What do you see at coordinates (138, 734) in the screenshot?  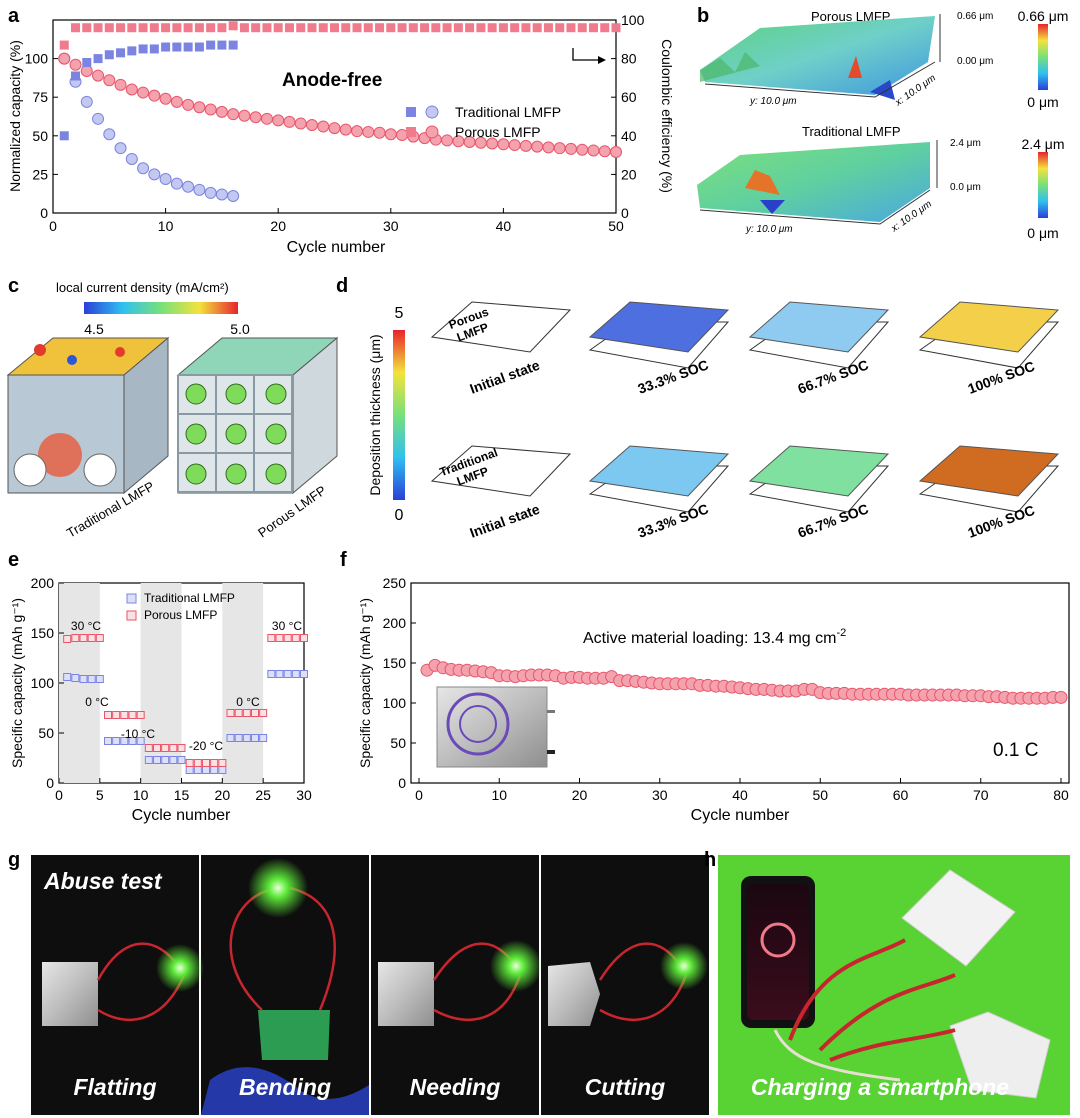 I see `temp-label: -10 °C` at bounding box center [138, 734].